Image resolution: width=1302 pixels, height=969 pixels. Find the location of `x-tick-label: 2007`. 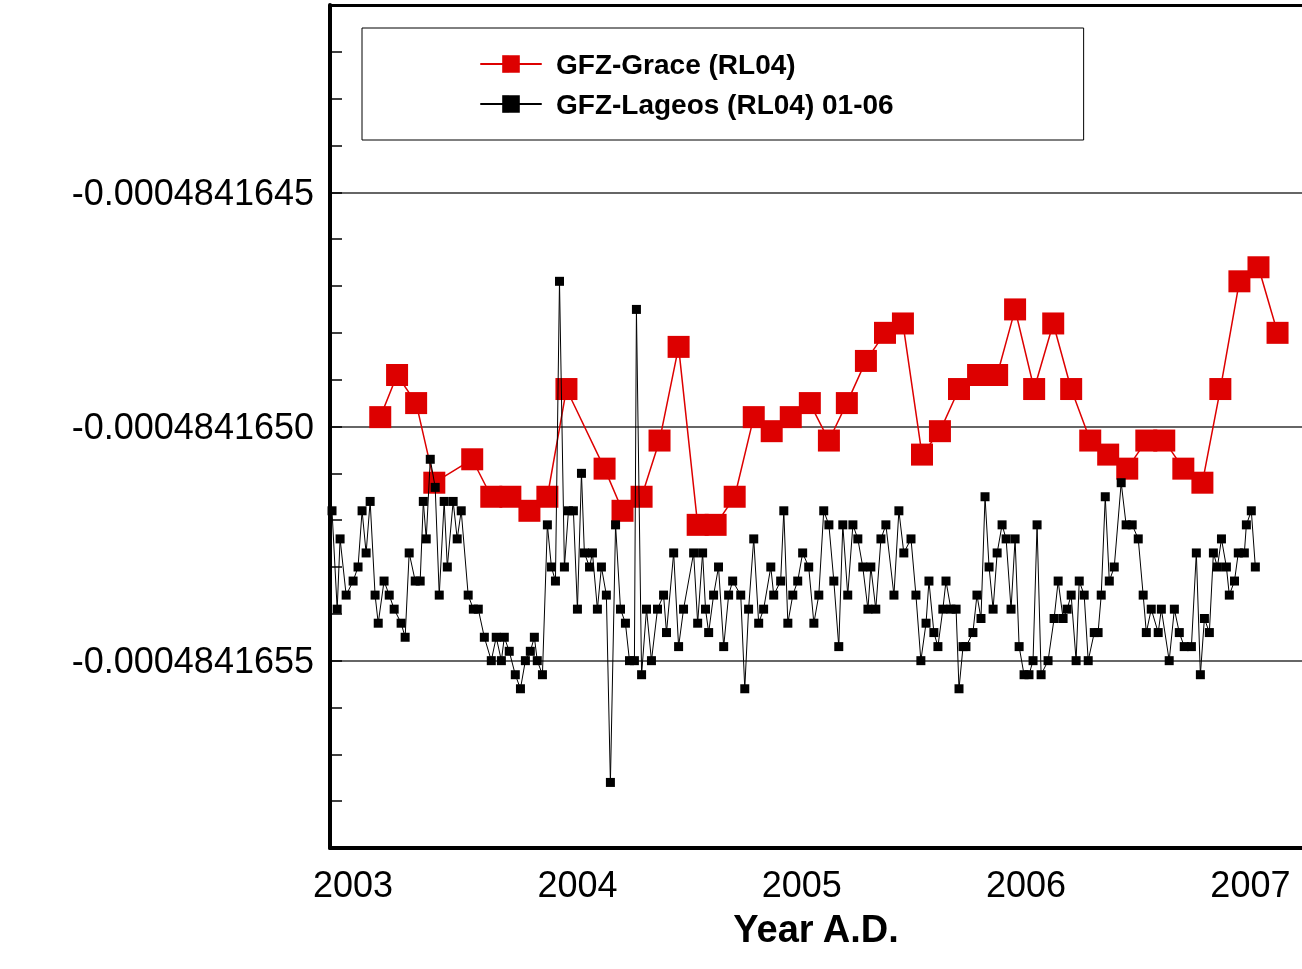

x-tick-label: 2007 is located at coordinates (1250, 884).